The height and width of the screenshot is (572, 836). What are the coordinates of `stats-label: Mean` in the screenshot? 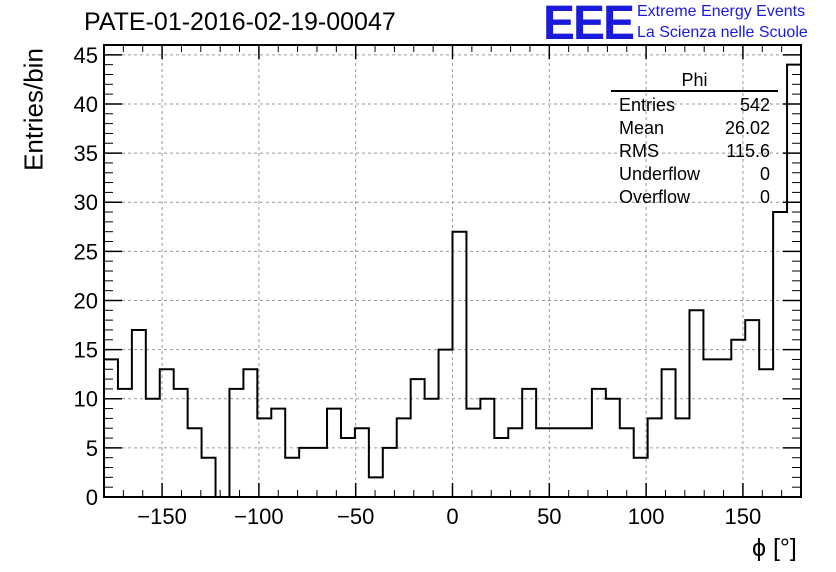 It's located at (642, 128).